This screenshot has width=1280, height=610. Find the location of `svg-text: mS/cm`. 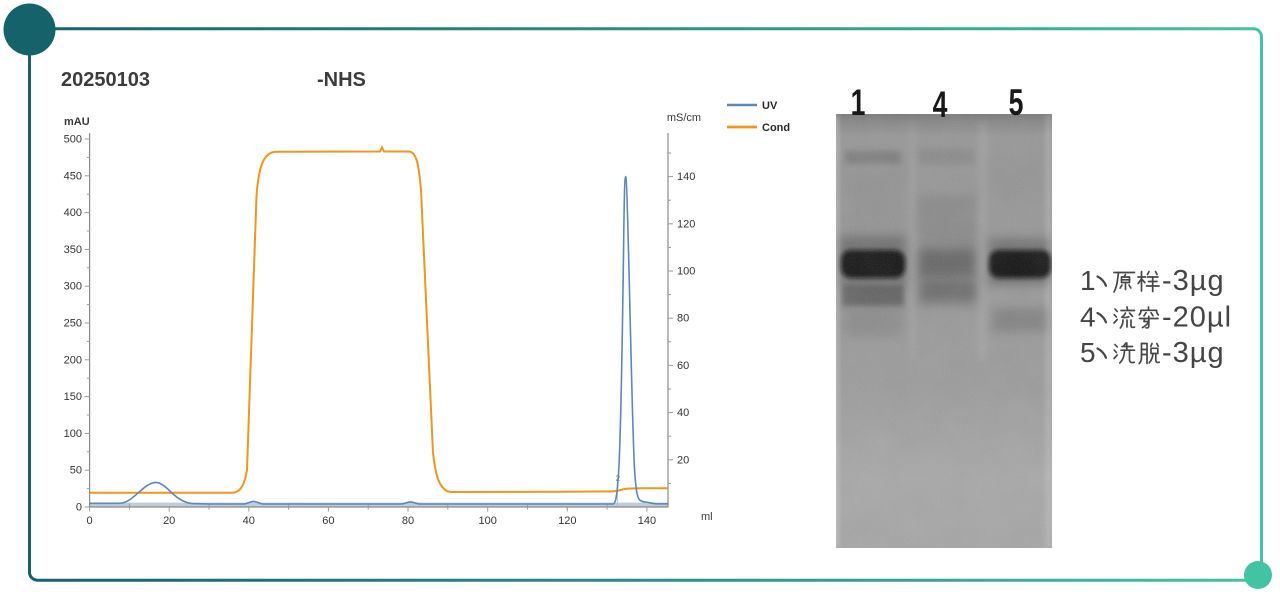

svg-text: mS/cm is located at coordinates (684, 118).